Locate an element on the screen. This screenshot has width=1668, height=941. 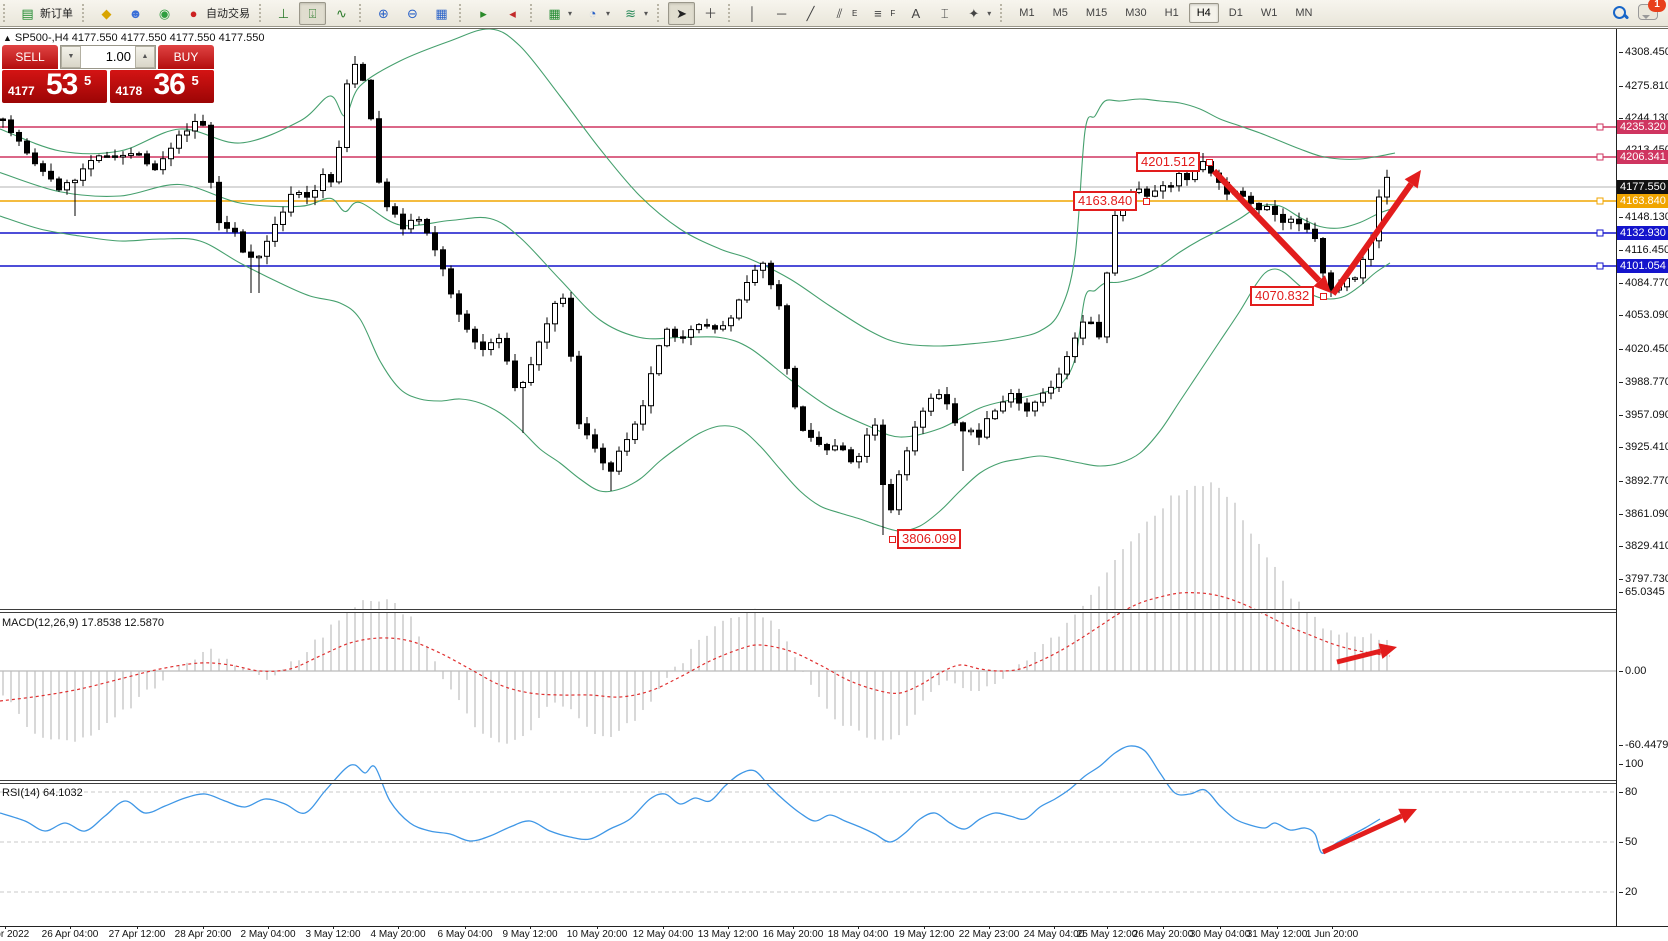
community-button: ☻ is located at coordinates (135, 13).